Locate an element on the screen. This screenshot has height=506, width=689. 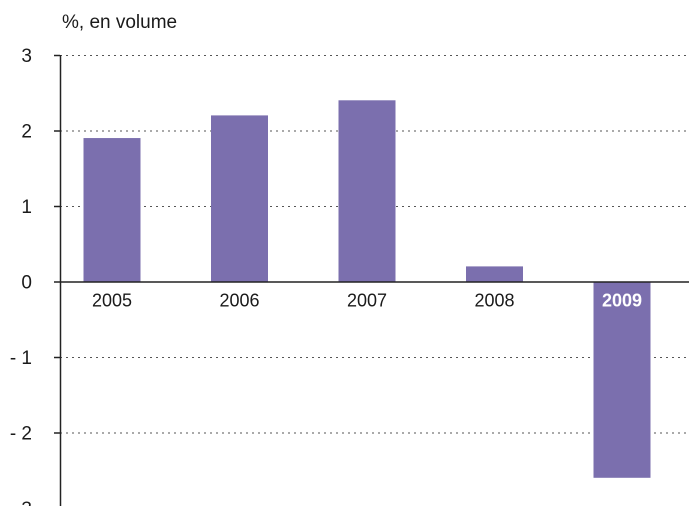
category-label-2008: 2008 is located at coordinates (494, 301).